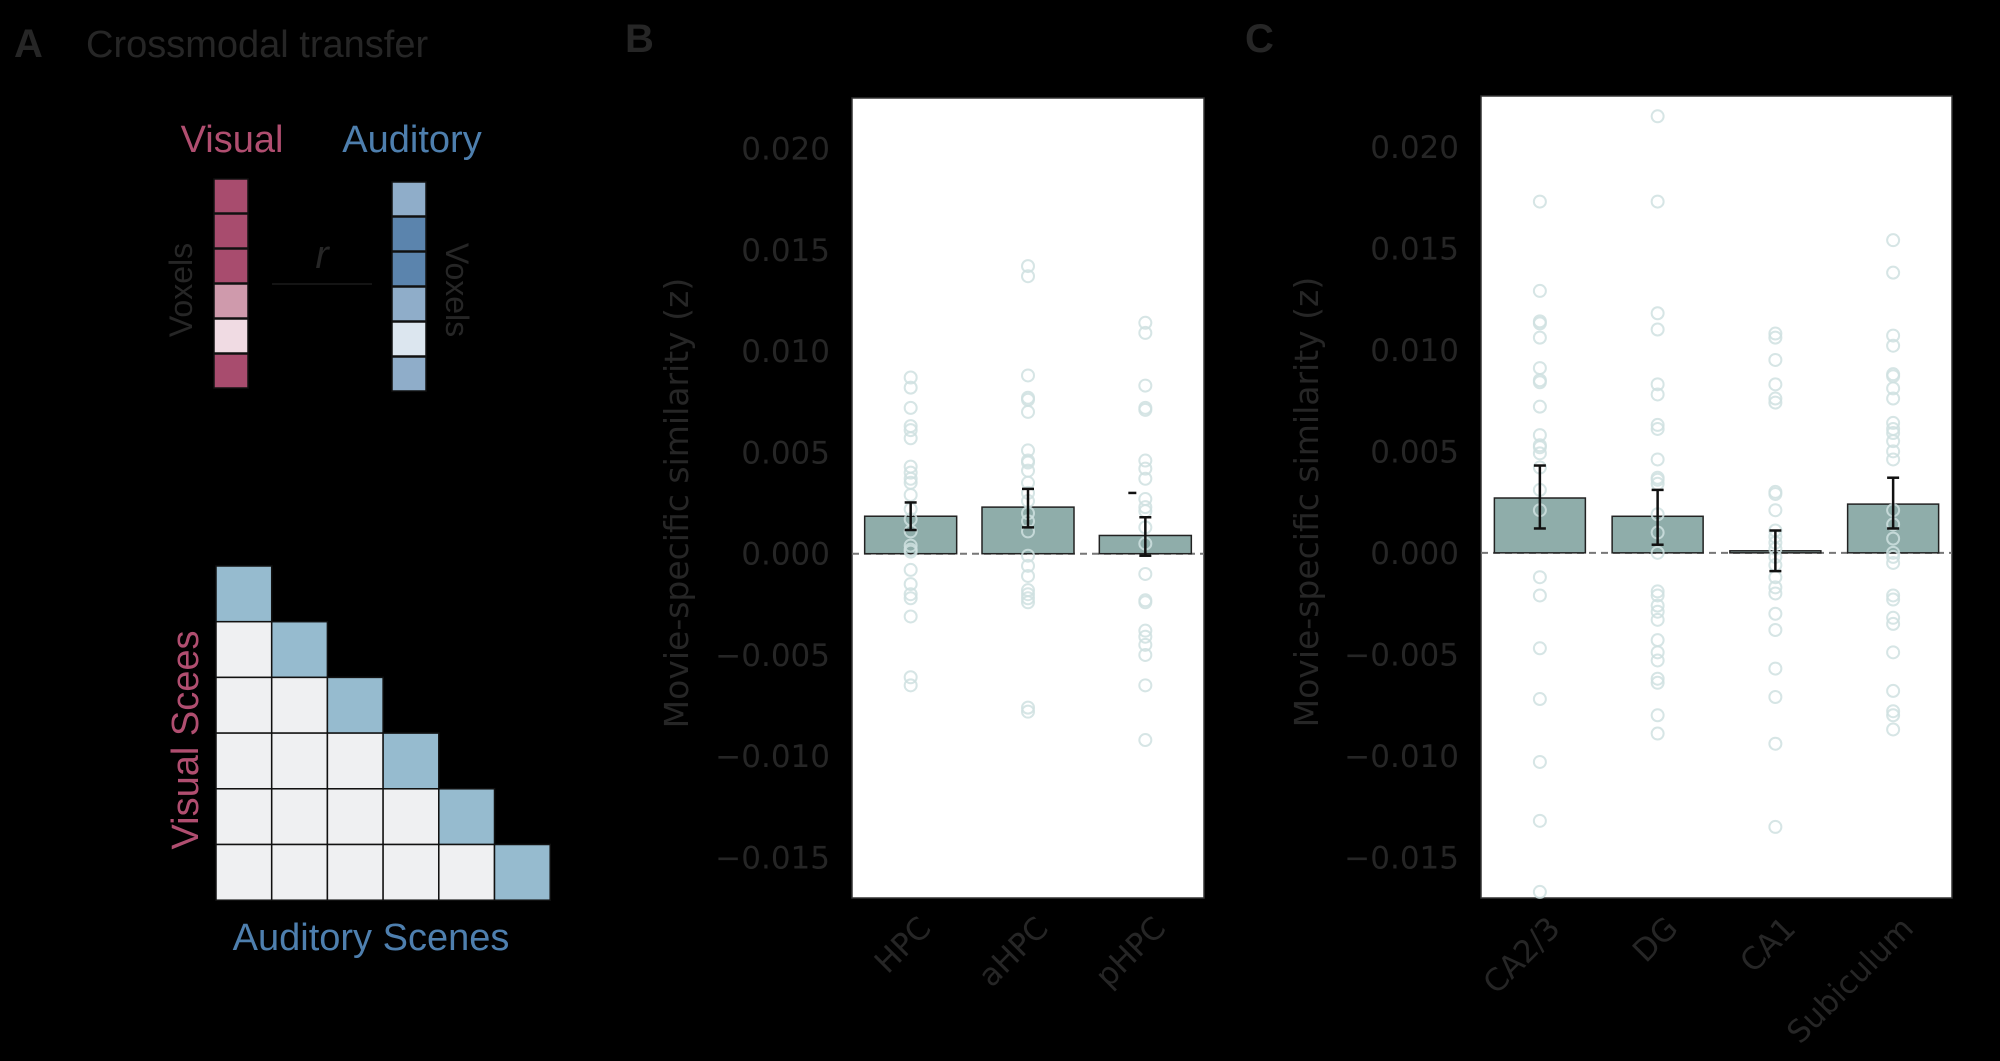 The width and height of the screenshot is (2000, 1061). What do you see at coordinates (322, 255) in the screenshot?
I see `correlation-r-label: r` at bounding box center [322, 255].